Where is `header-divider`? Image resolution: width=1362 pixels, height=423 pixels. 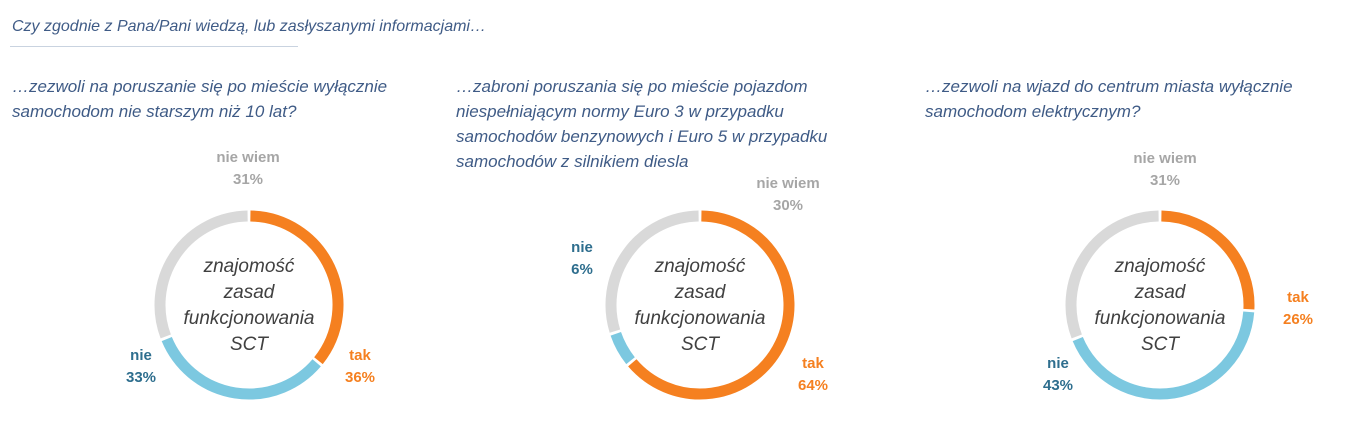 header-divider is located at coordinates (154, 46).